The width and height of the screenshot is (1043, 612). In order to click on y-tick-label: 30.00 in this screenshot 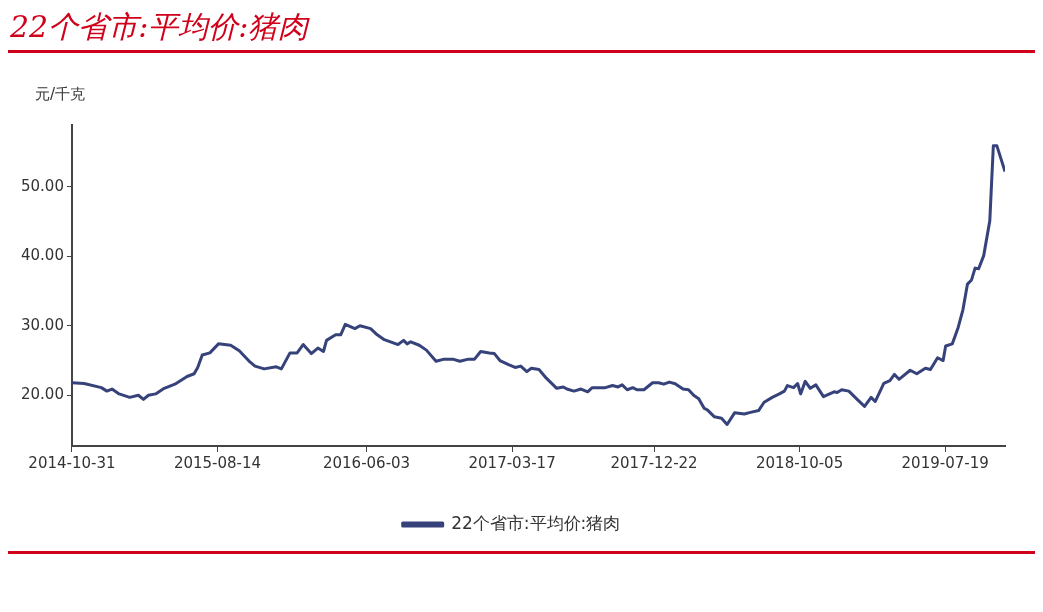, I will do `click(42, 324)`.